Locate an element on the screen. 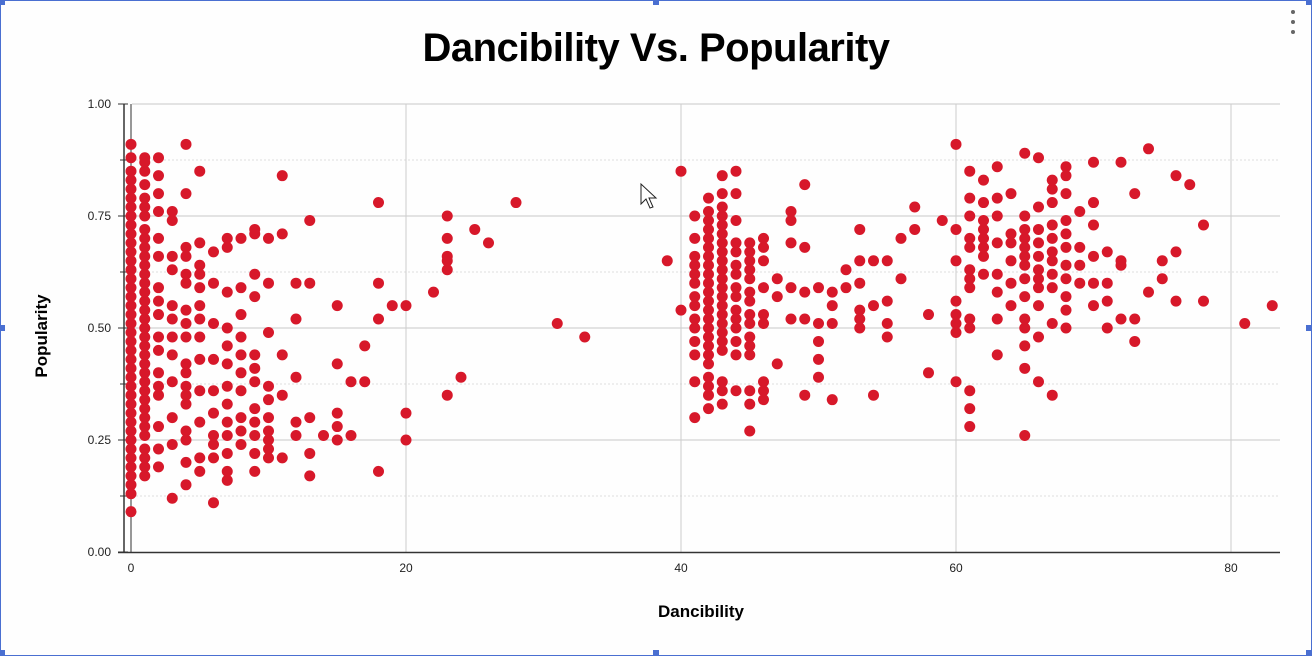 The height and width of the screenshot is (656, 1312). resize-handle-left is located at coordinates (2, 328).